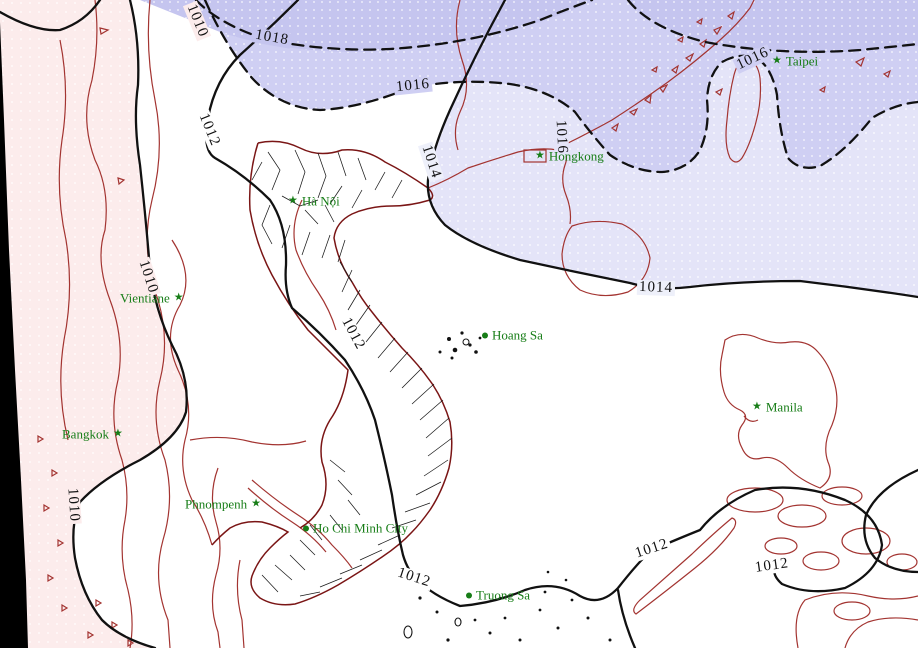 The height and width of the screenshot is (648, 918). I want to click on city-label: Ho Chi Minh City, so click(360, 528).